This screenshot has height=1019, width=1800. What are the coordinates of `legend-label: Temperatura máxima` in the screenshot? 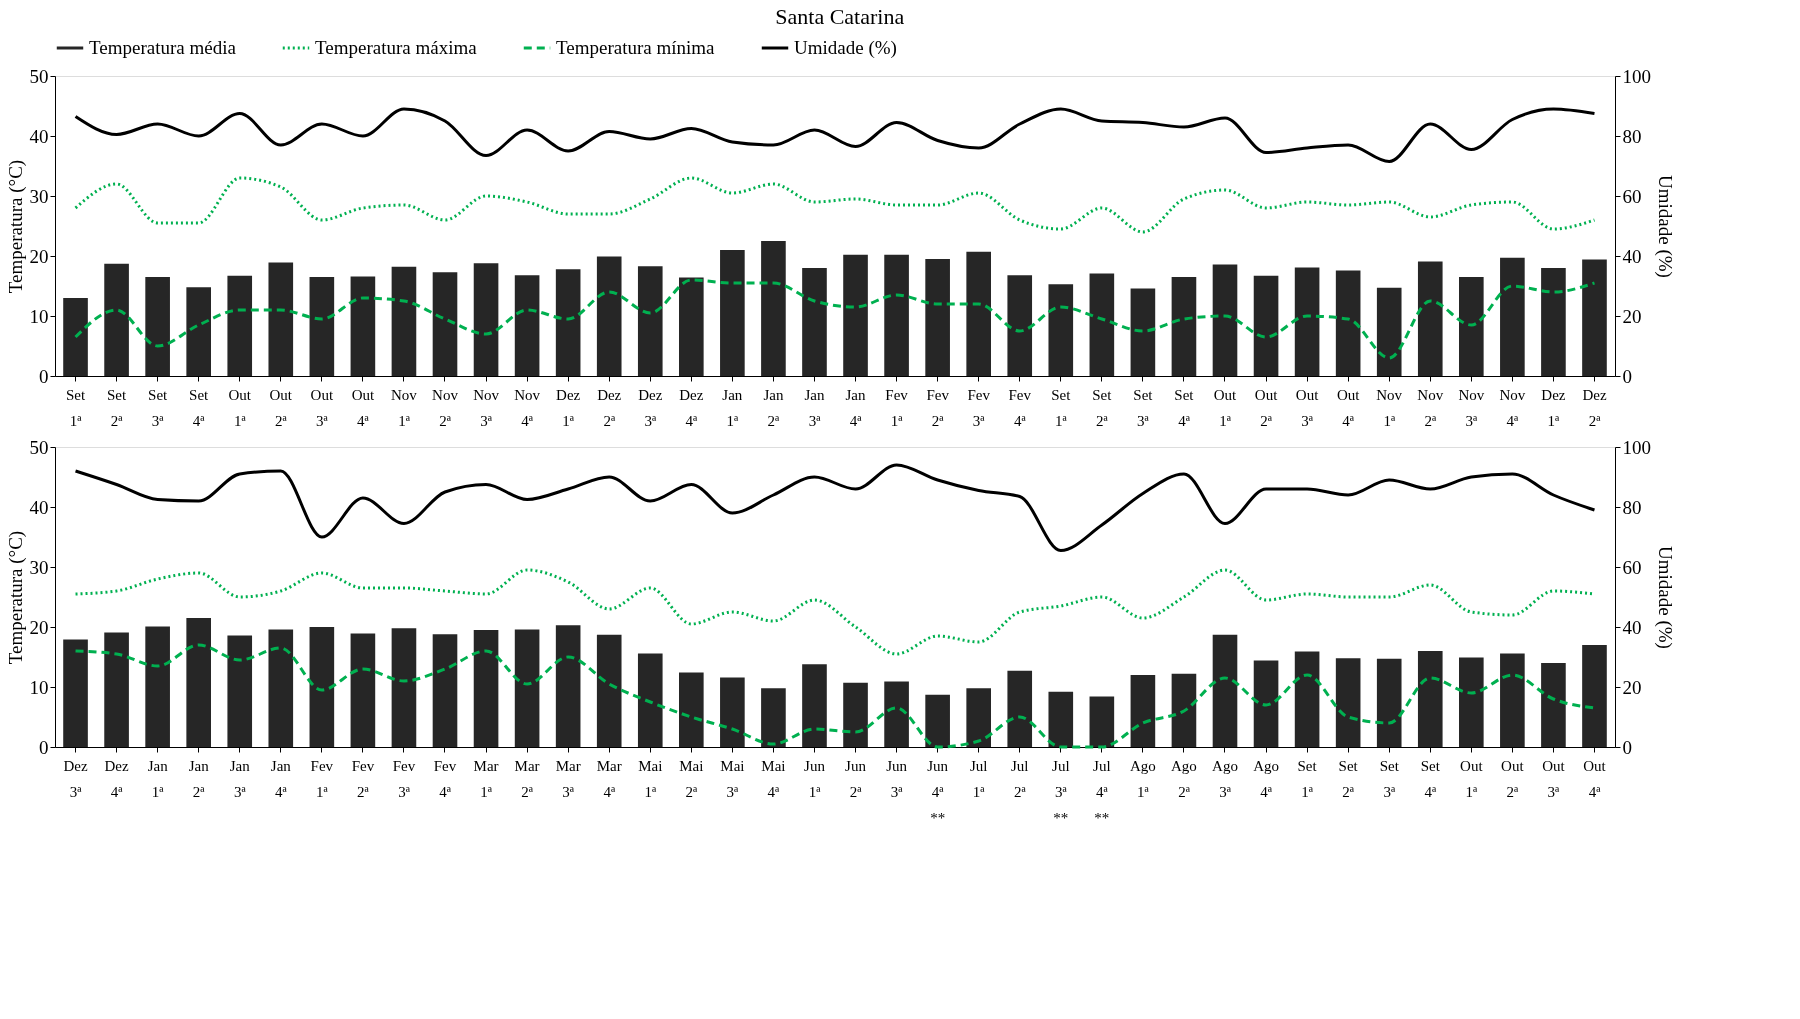 It's located at (396, 47).